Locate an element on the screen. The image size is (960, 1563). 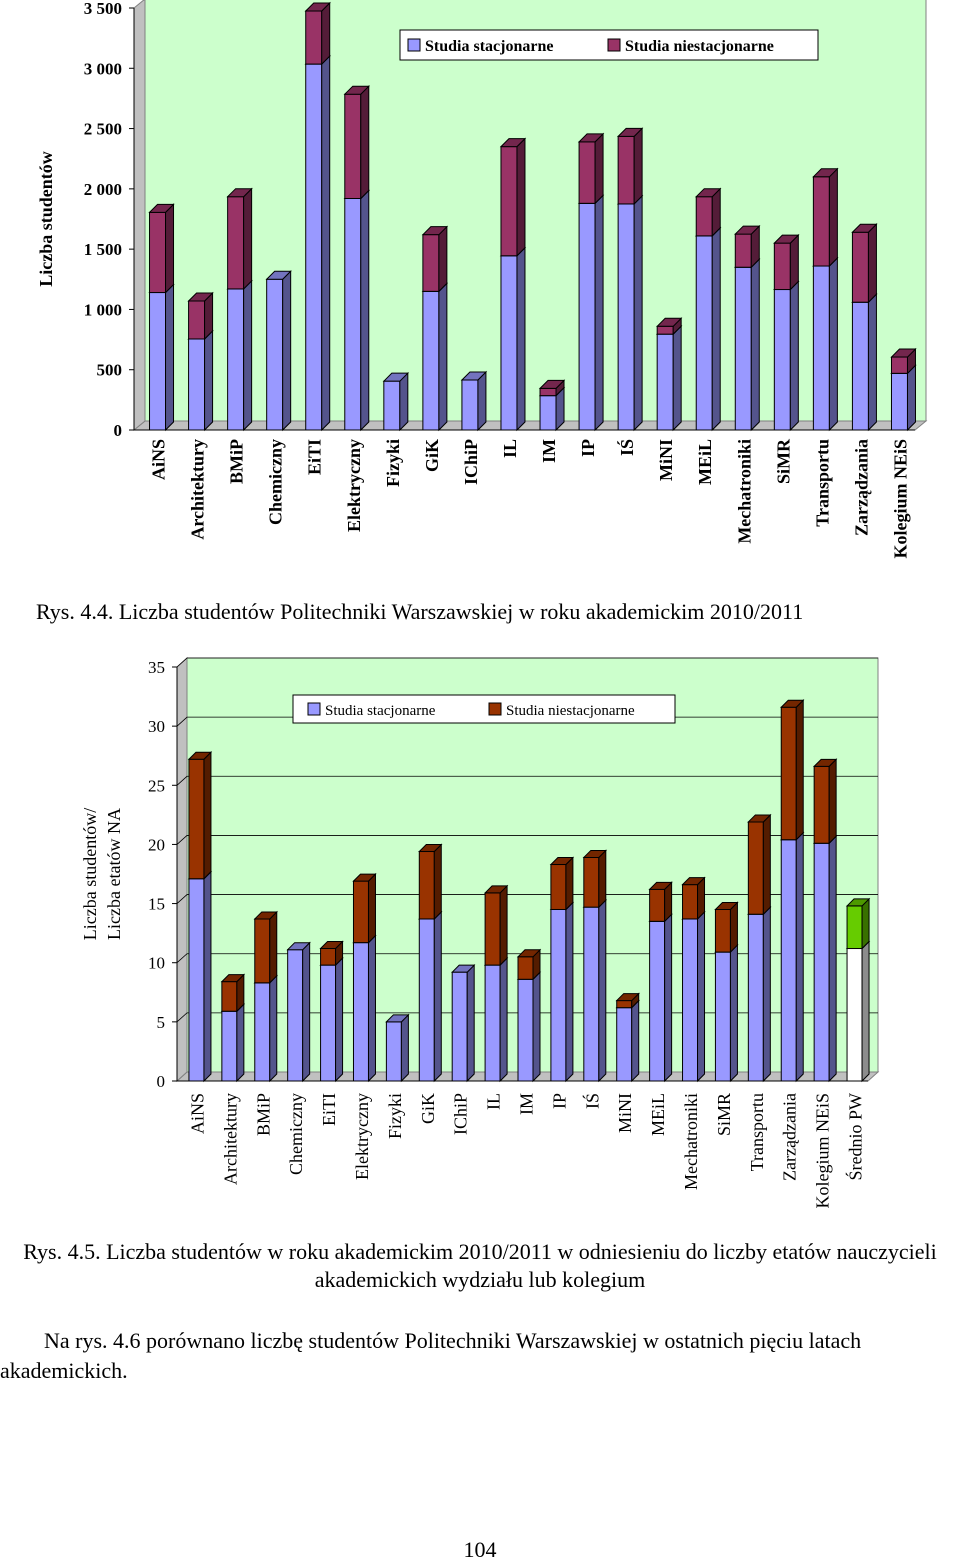
c1-category-label-fizyki: Fizyki is located at coordinates (393, 463).